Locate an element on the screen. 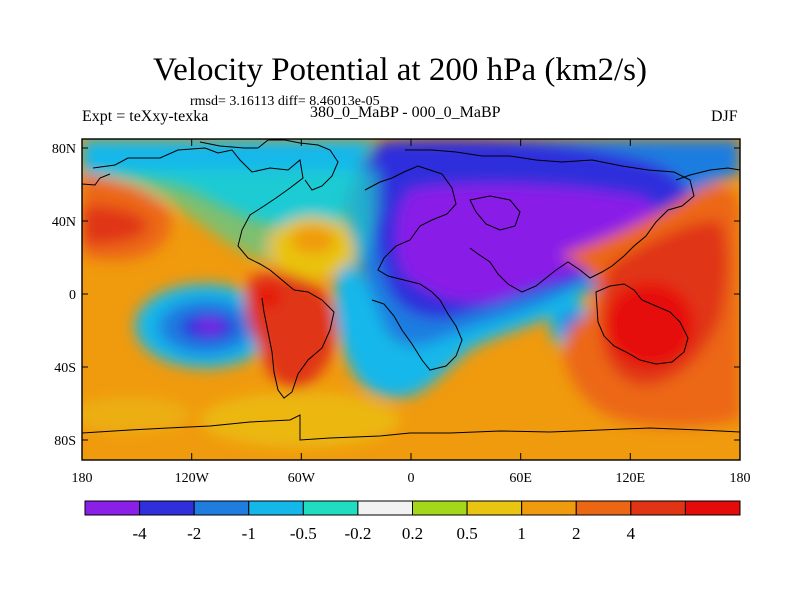 Image resolution: width=800 pixels, height=600 pixels. season-label: DJF is located at coordinates (724, 116).